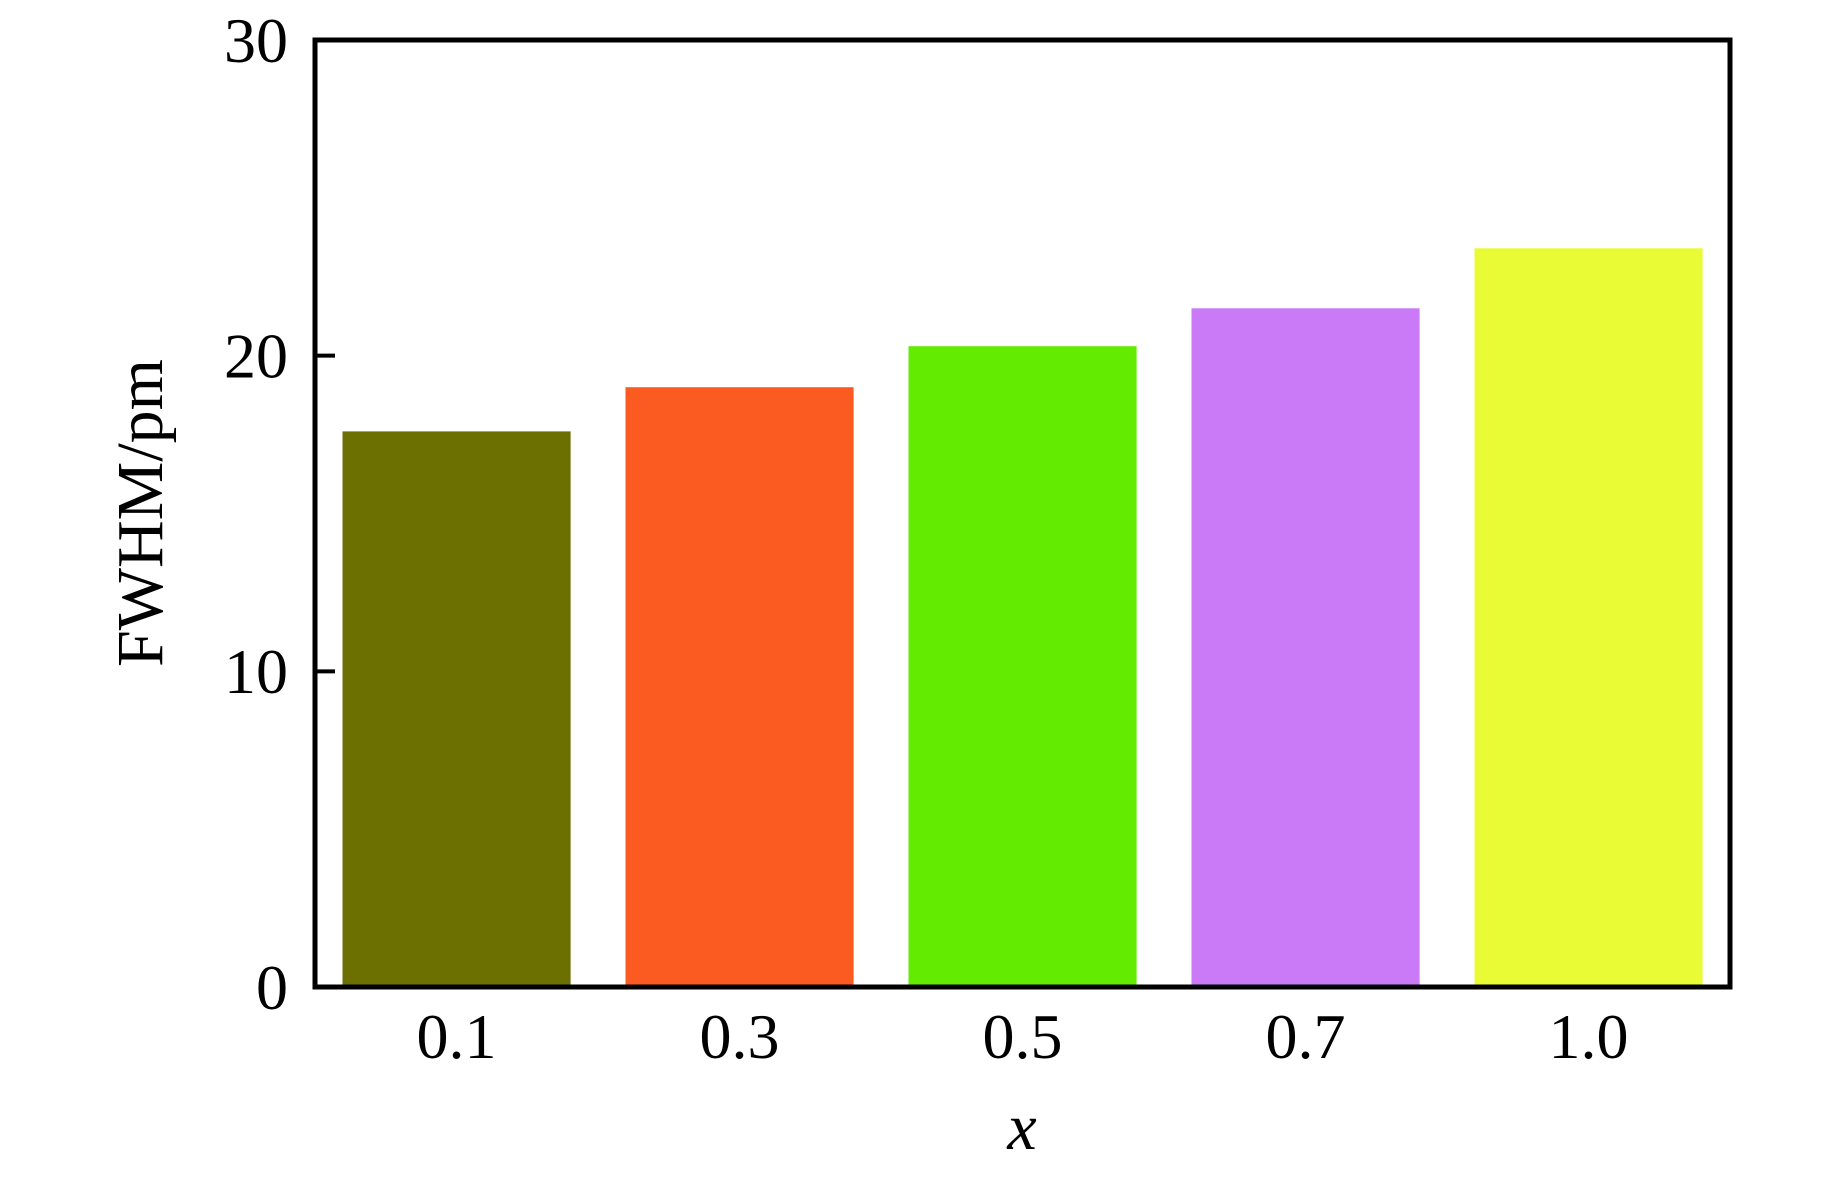  What do you see at coordinates (739, 687) in the screenshot?
I see `bar-0.3` at bounding box center [739, 687].